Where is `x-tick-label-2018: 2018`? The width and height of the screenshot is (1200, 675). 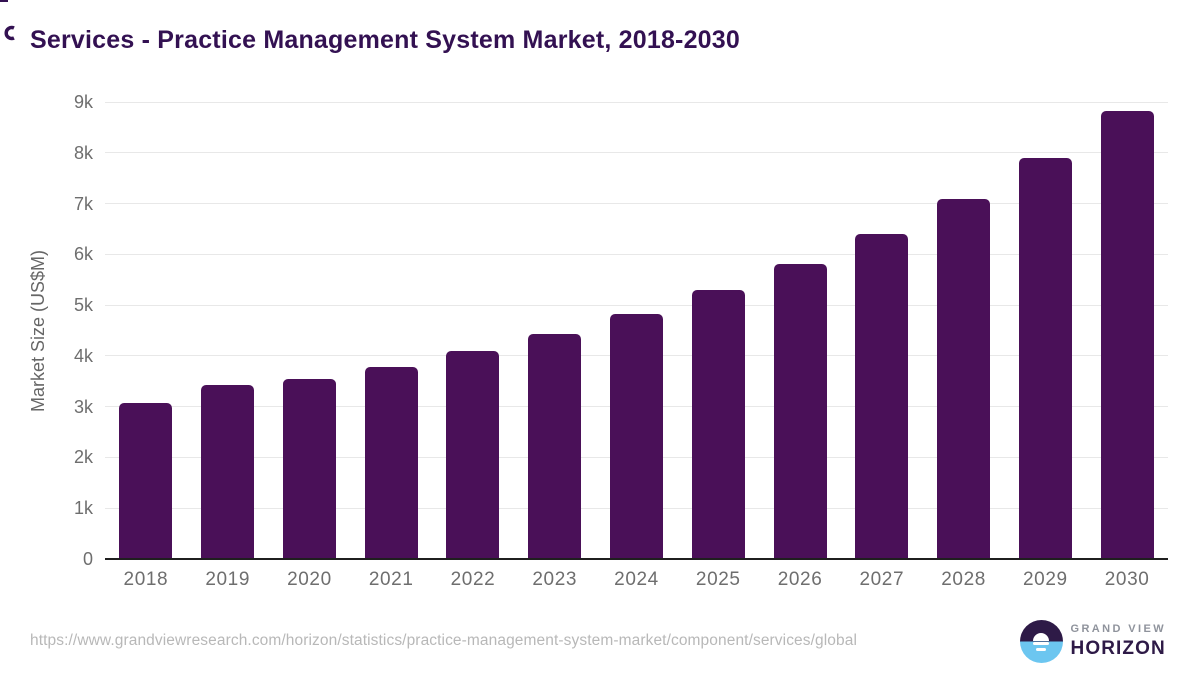 x-tick-label-2018: 2018 is located at coordinates (146, 579).